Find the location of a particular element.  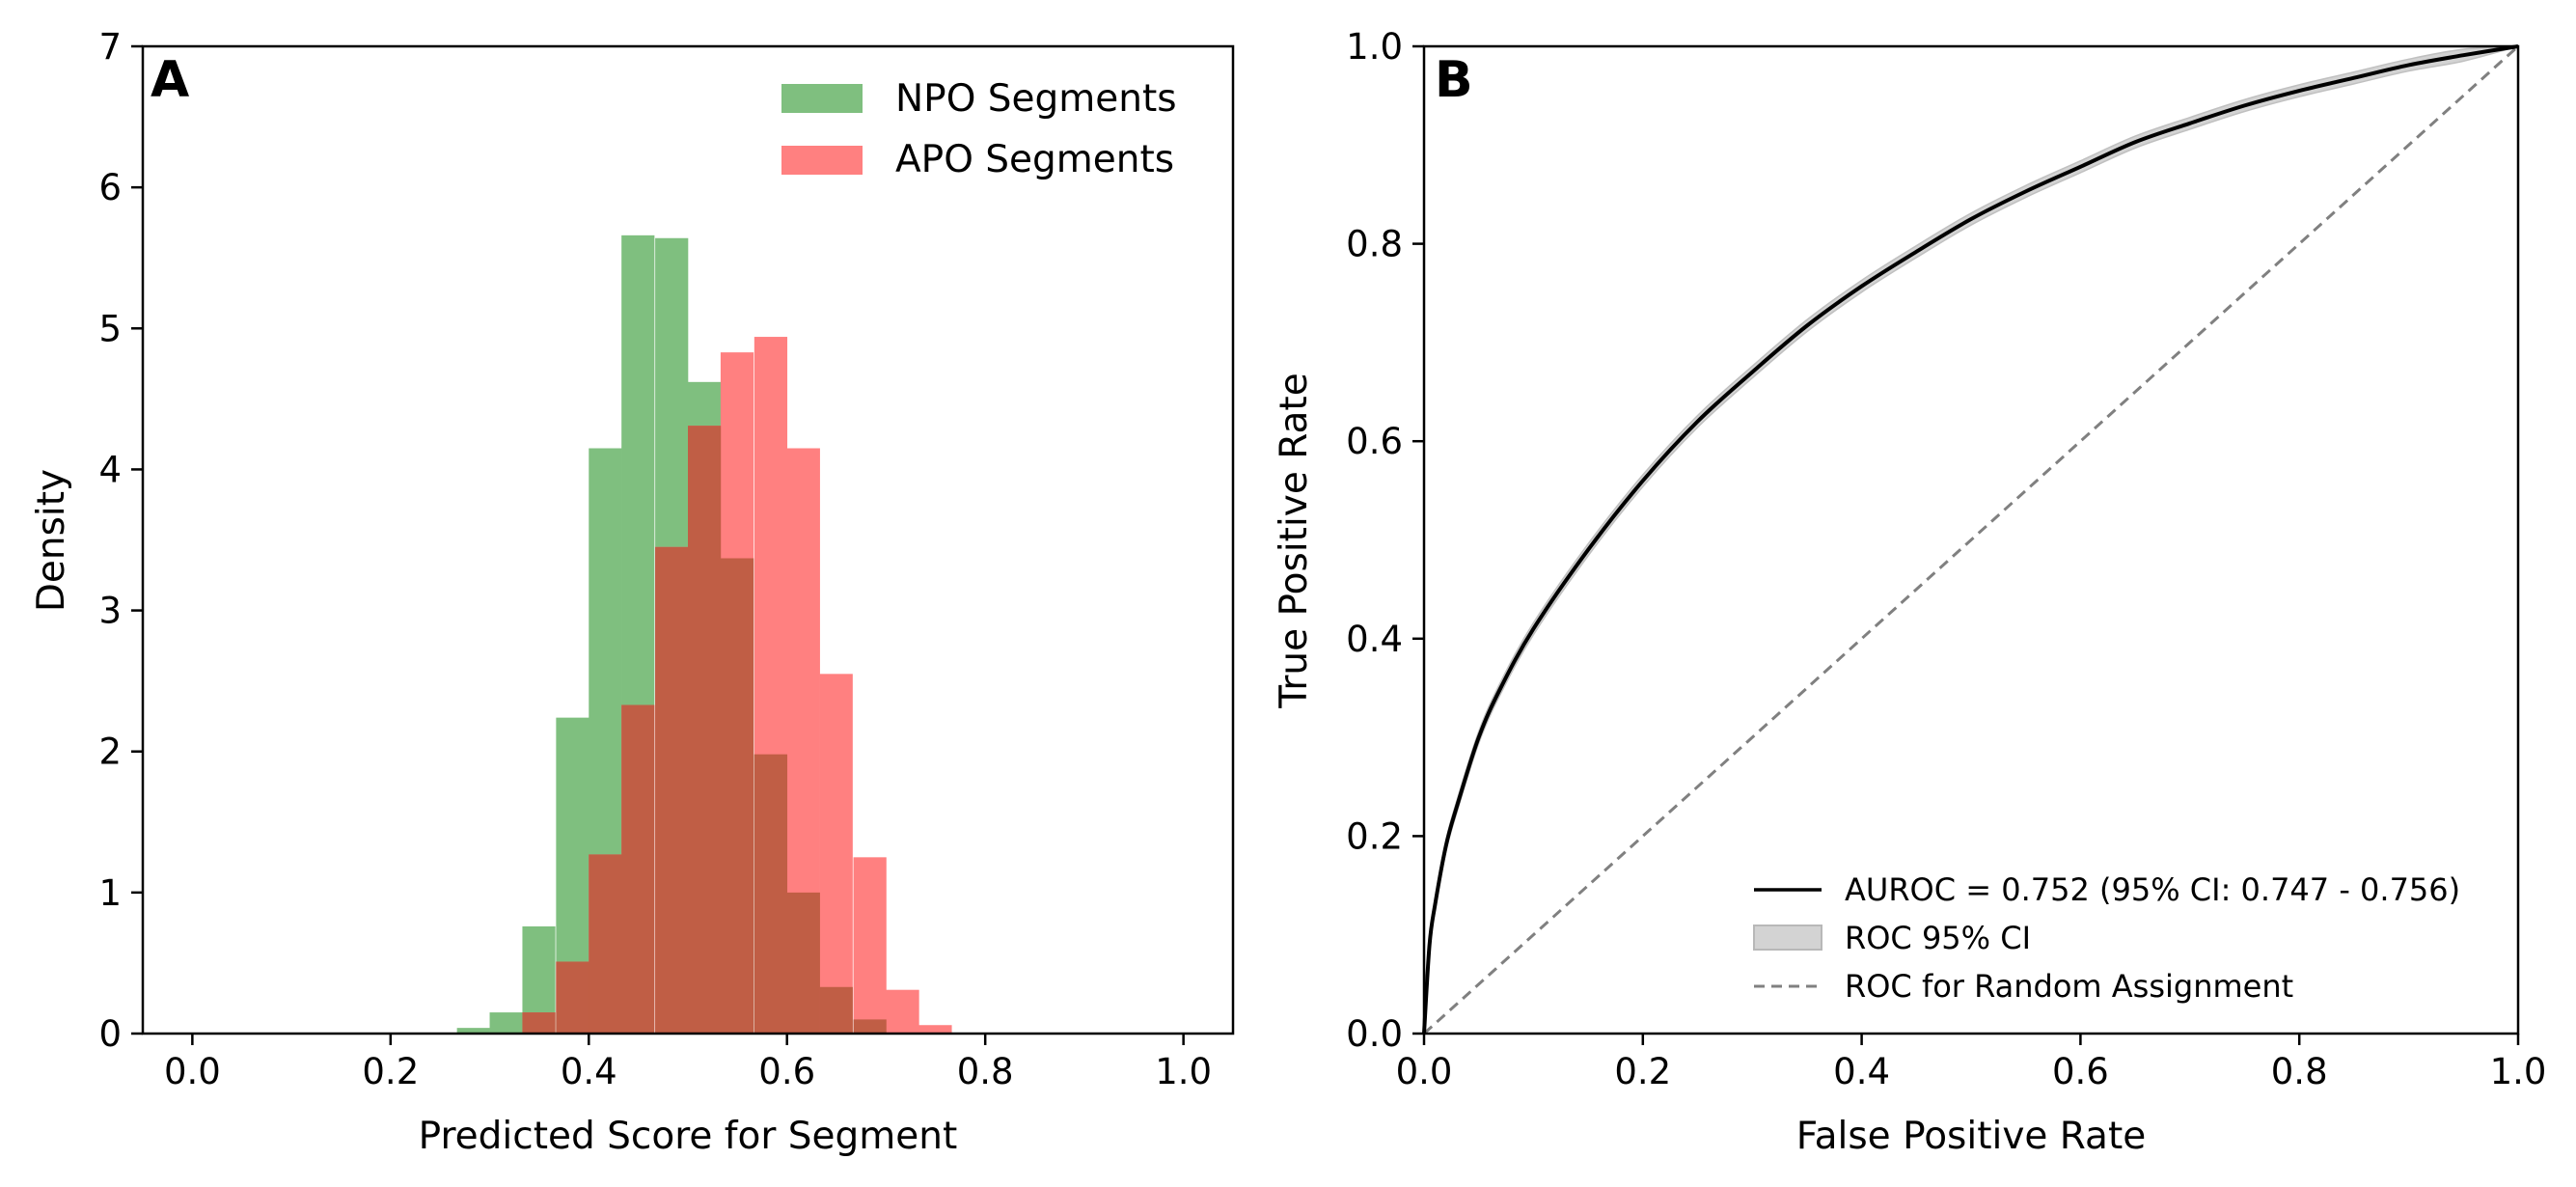

panel-b-letter: B is located at coordinates (1454, 80).